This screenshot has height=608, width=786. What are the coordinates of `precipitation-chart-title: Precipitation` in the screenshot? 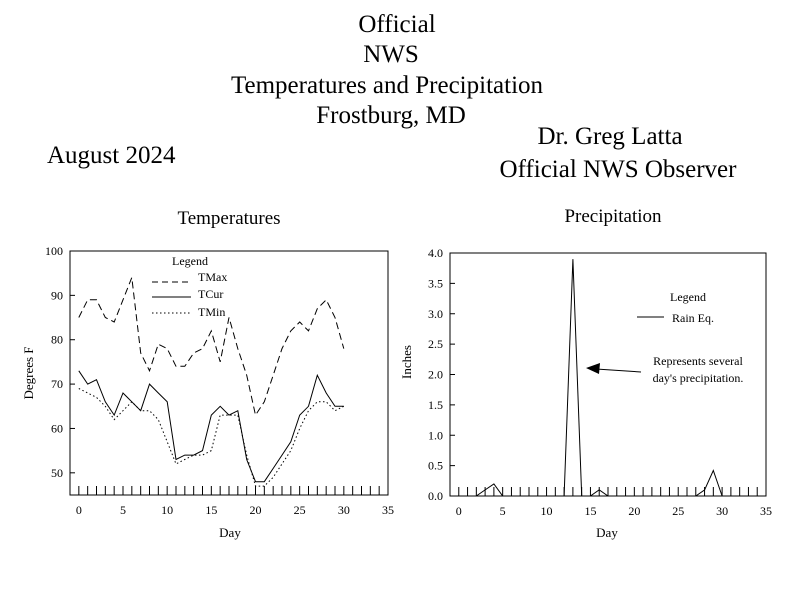 It's located at (613, 216).